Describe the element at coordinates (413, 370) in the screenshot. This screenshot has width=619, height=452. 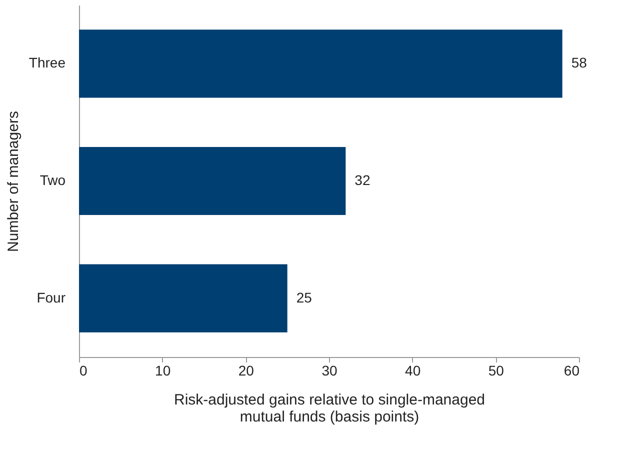
I see `x-tick-label: 40` at that location.